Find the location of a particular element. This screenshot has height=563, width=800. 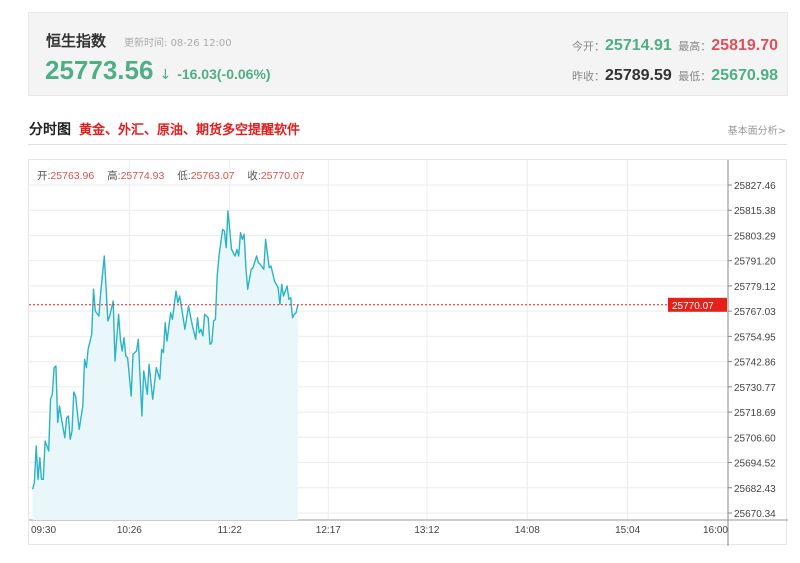

x-tick-label: 10:26 is located at coordinates (129, 530).